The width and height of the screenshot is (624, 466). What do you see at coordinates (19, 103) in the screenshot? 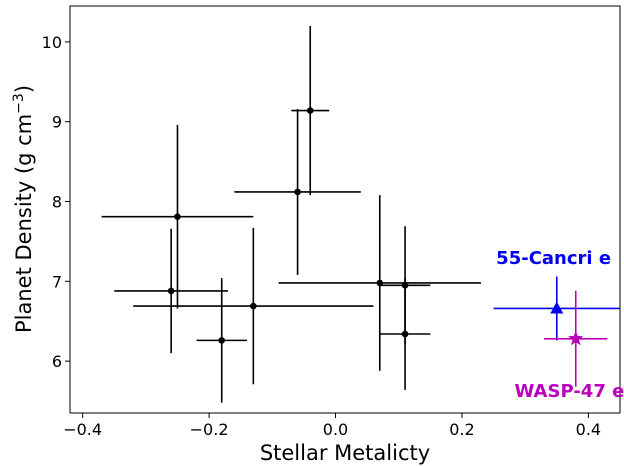
I see `y-axis-label-sup: −3` at bounding box center [19, 103].